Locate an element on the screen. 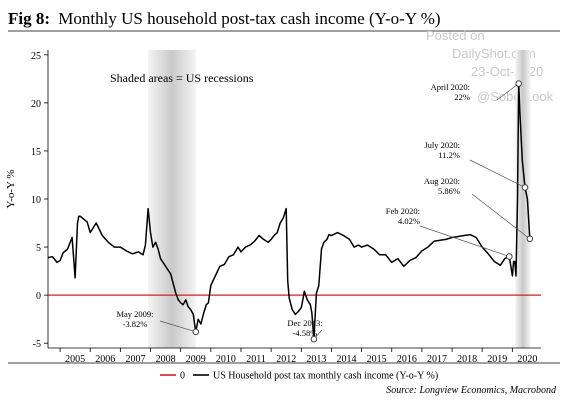 This screenshot has height=408, width=564. x-tick-label: 2010 is located at coordinates (226, 359).